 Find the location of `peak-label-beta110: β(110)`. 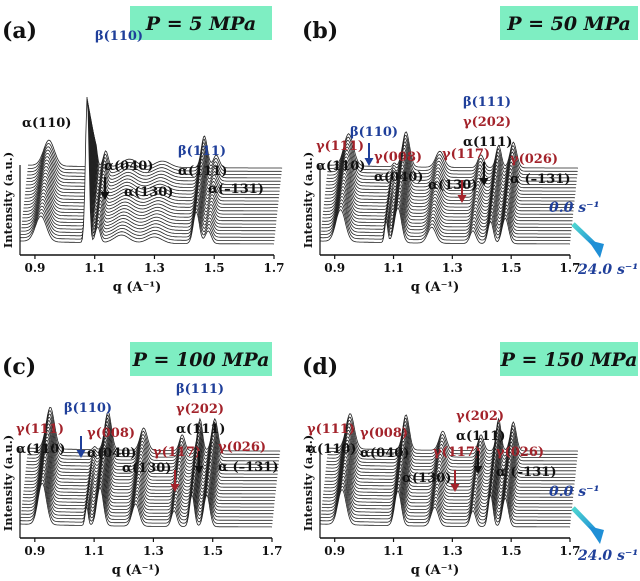

peak-label-beta110: β(110) is located at coordinates (119, 36).